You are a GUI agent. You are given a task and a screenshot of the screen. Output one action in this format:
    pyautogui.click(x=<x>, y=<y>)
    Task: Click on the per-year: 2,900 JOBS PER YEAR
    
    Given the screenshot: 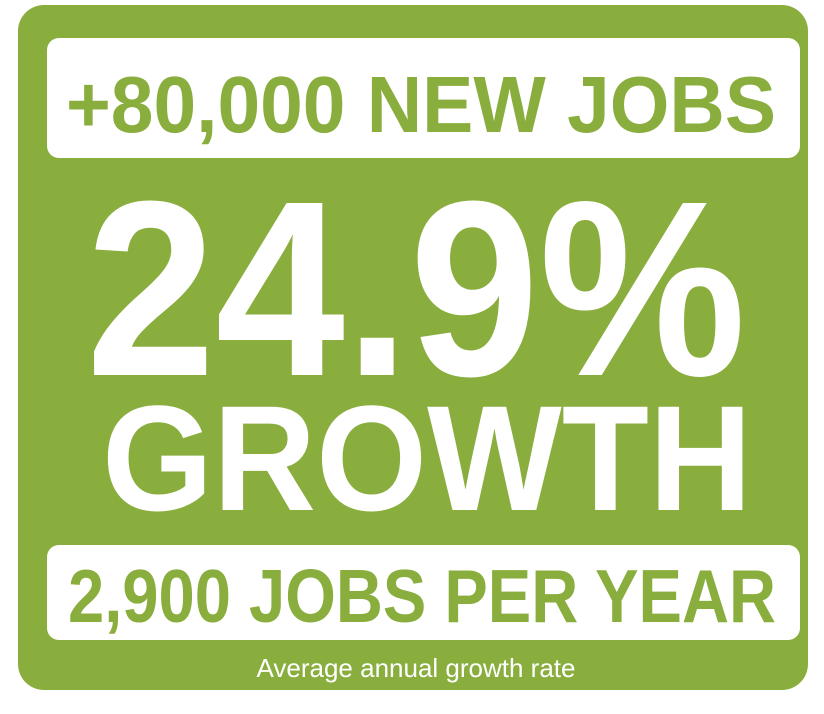 What is the action you would take?
    pyautogui.click(x=422, y=596)
    